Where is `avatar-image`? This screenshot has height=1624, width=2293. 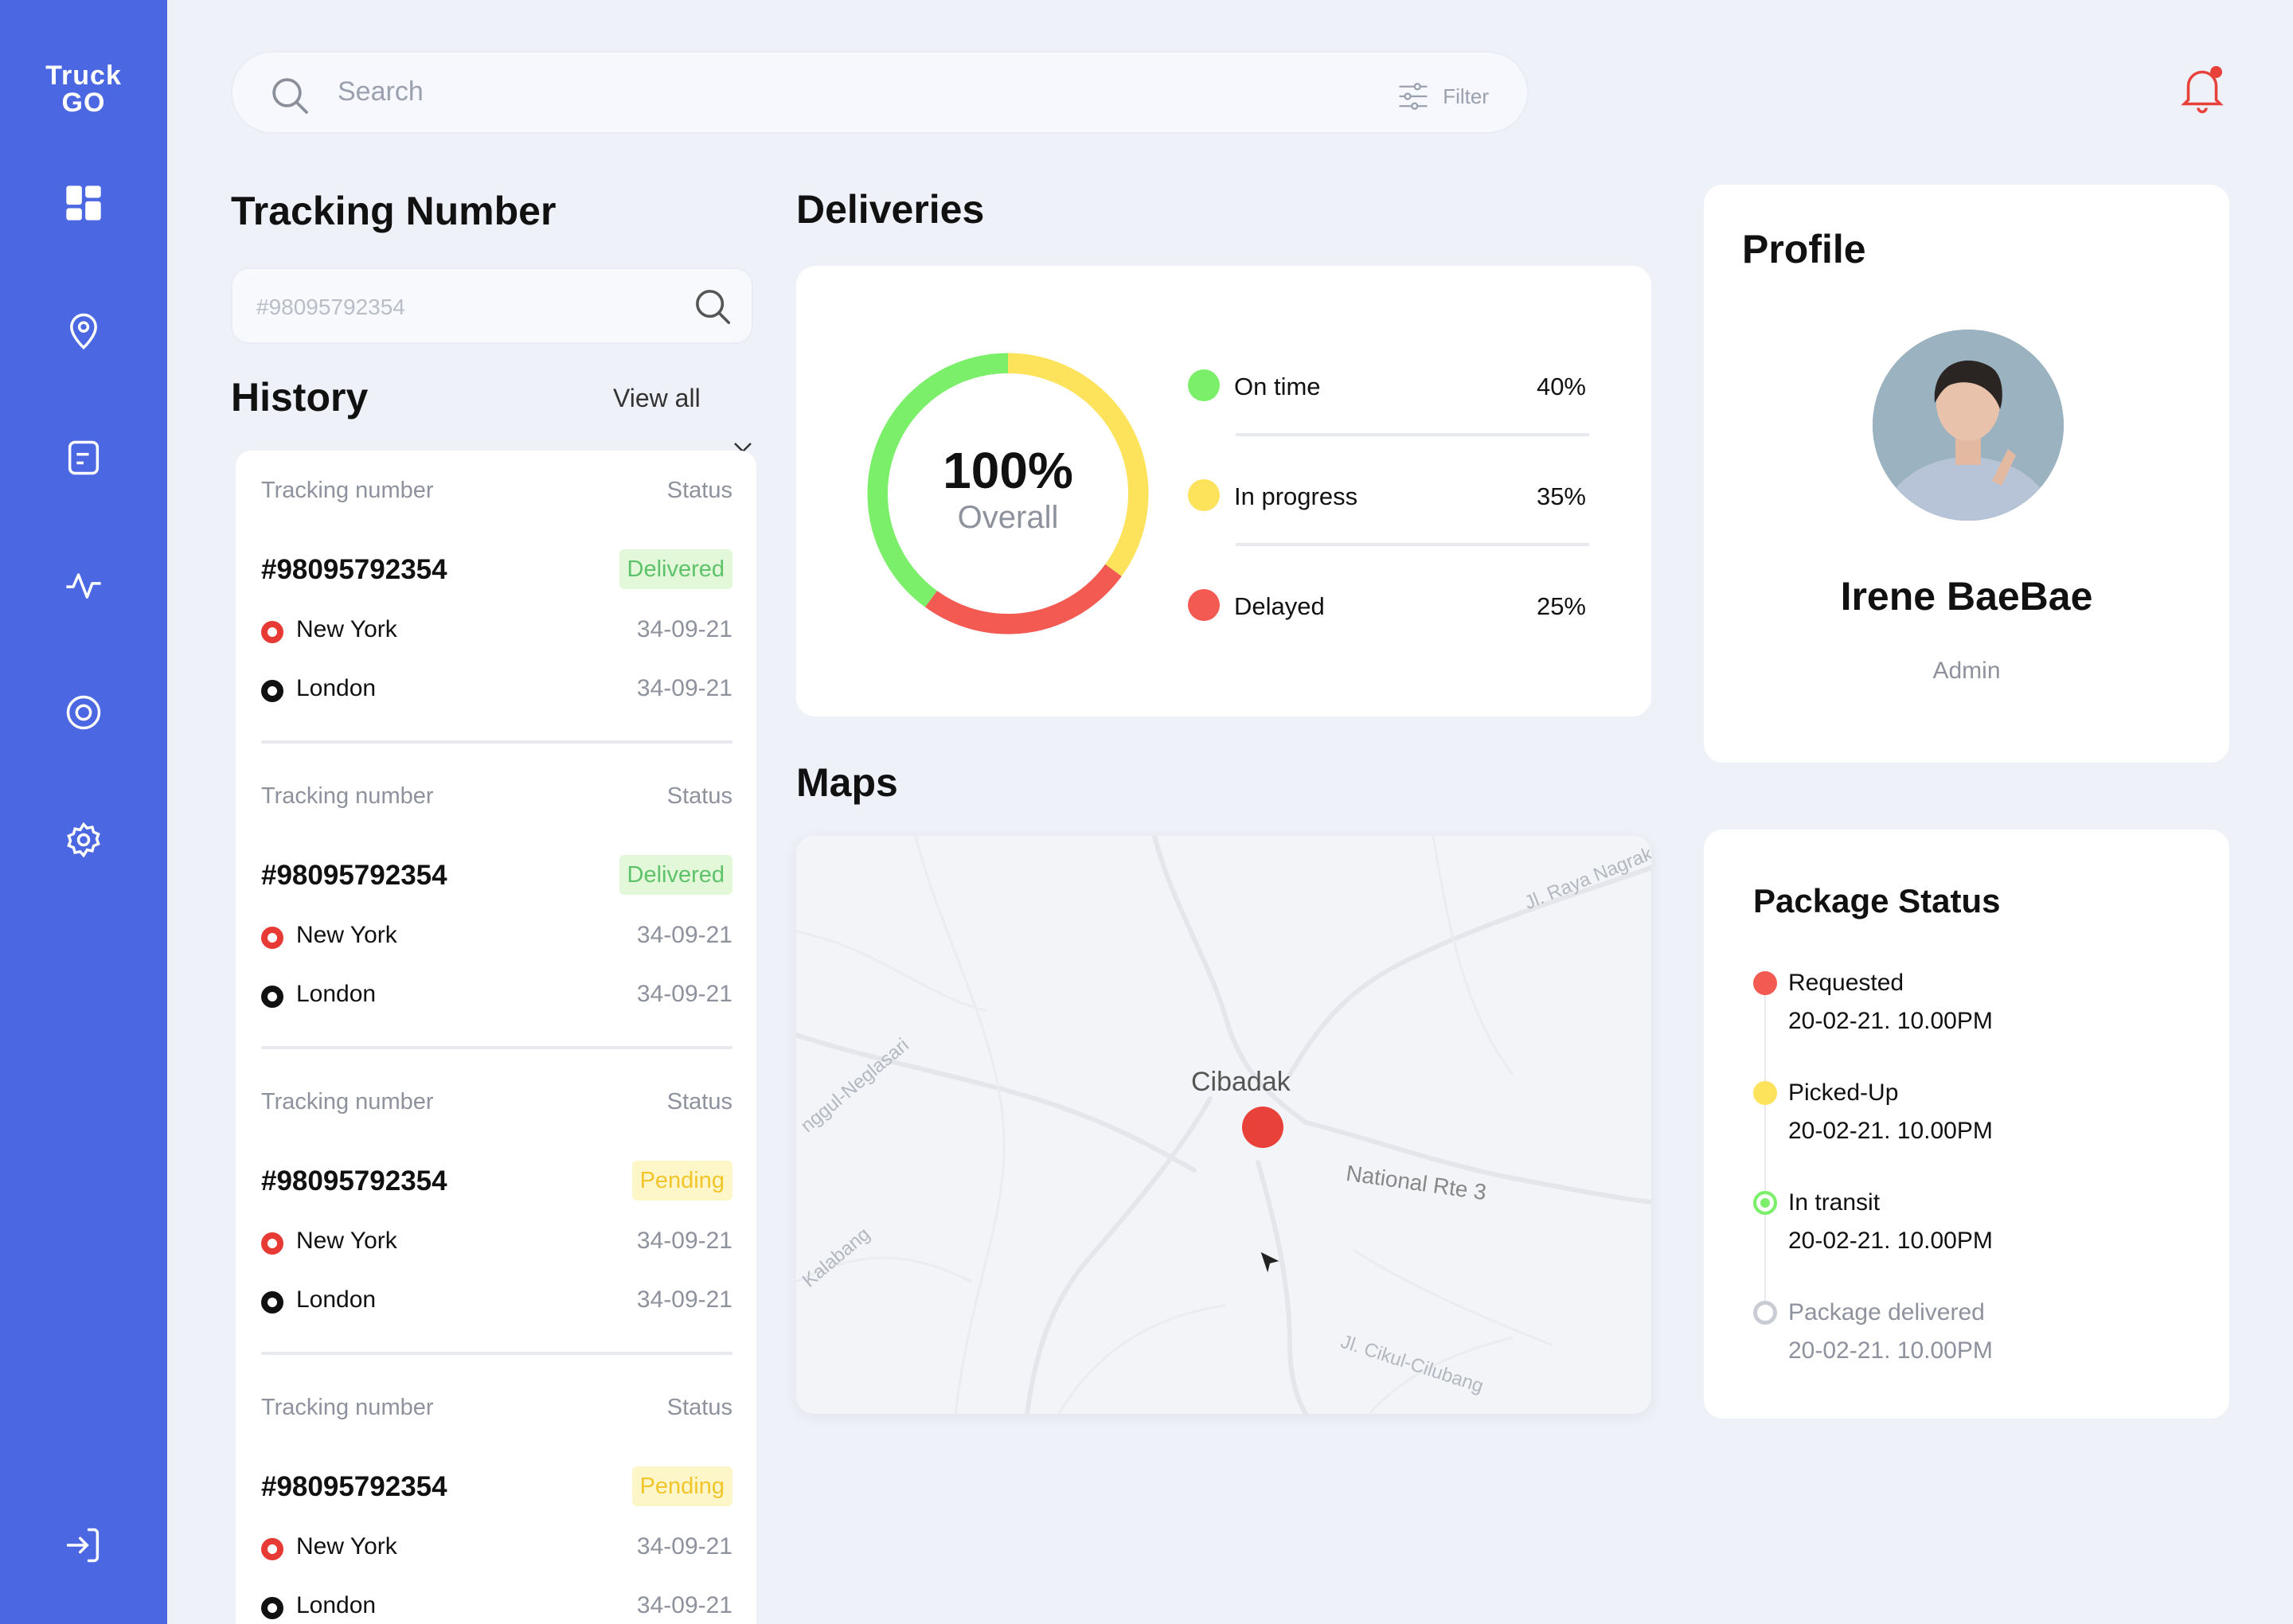 avatar-image is located at coordinates (1969, 425).